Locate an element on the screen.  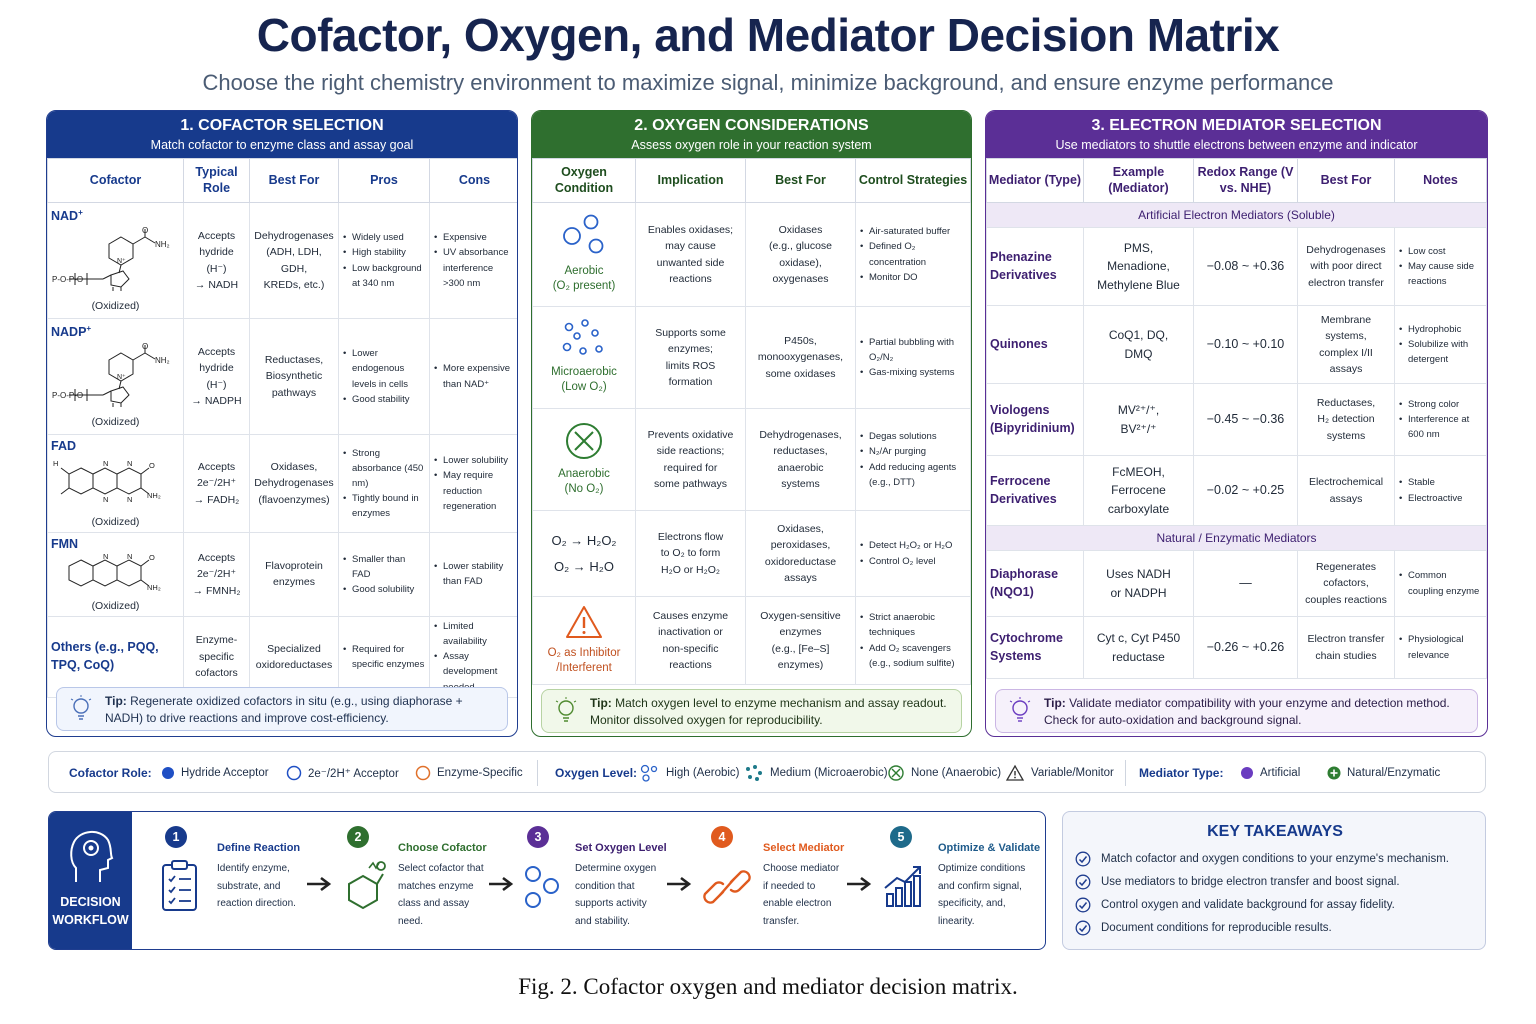
warning-triangle-icon is located at coordinates (584, 622).